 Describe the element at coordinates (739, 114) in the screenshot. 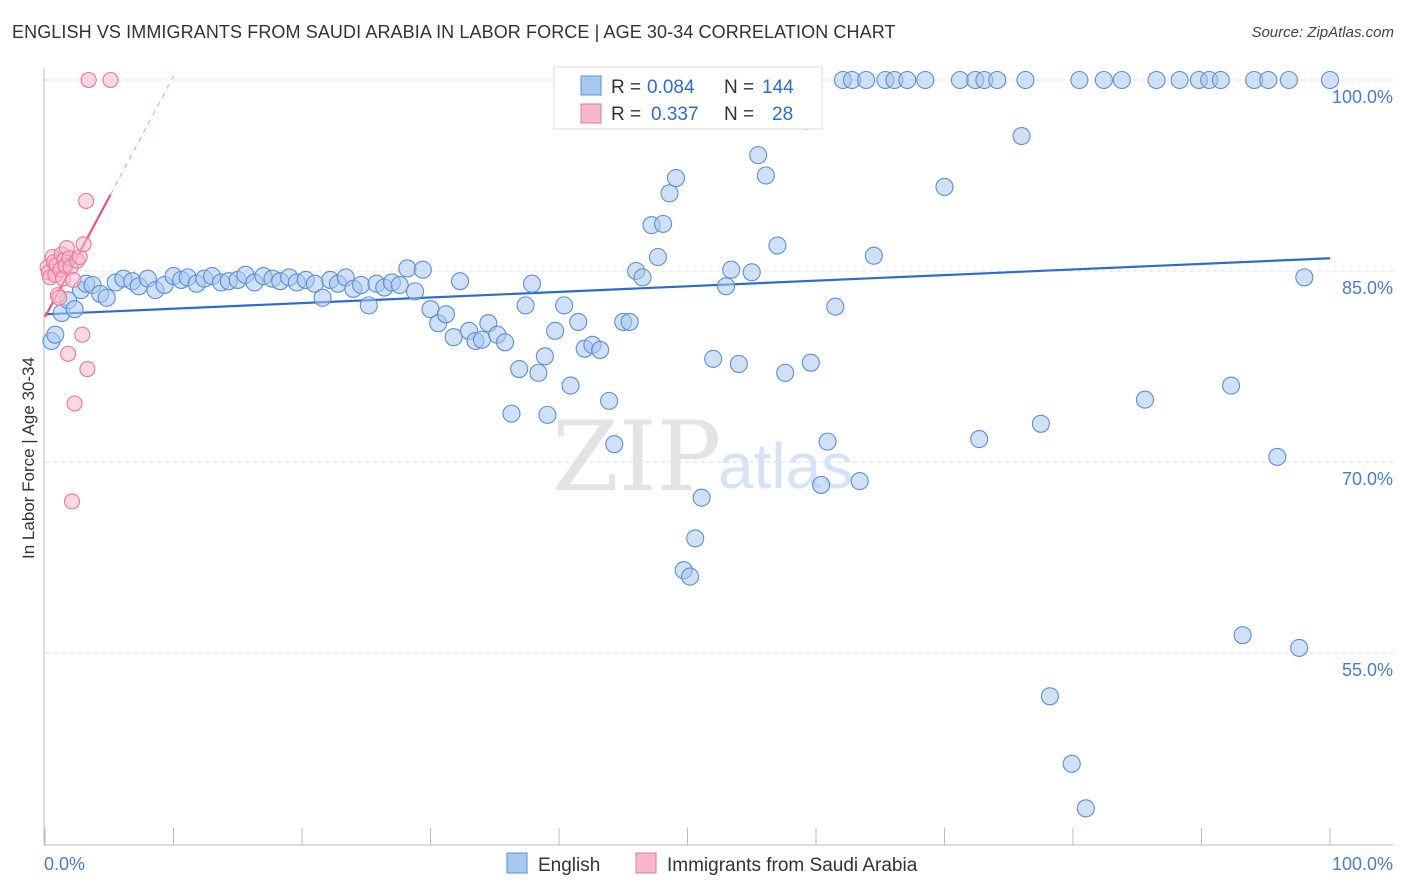

I see `legend-saudi-n-label: N =` at that location.